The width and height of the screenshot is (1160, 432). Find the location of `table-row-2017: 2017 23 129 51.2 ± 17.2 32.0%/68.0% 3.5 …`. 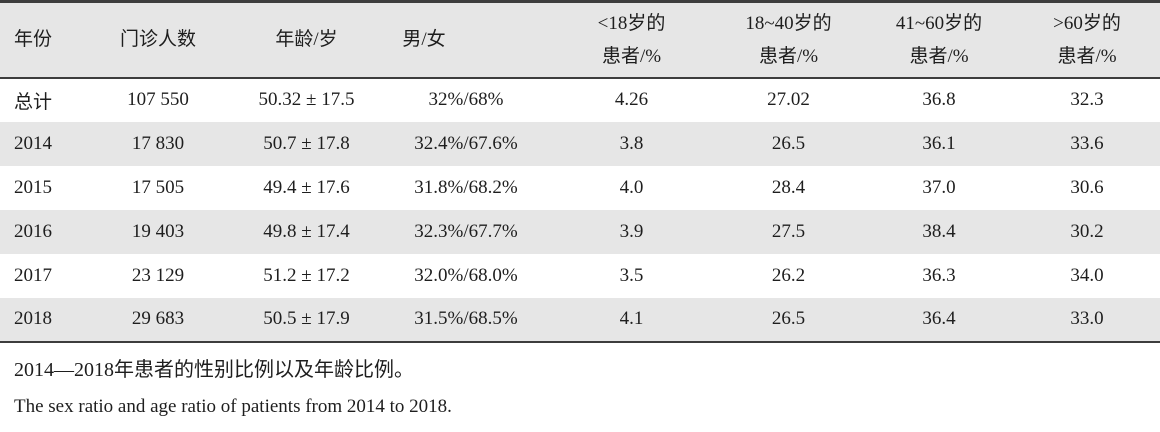

table-row-2017: 2017 23 129 51.2 ± 17.2 32.0%/68.0% 3.5 … is located at coordinates (580, 276).